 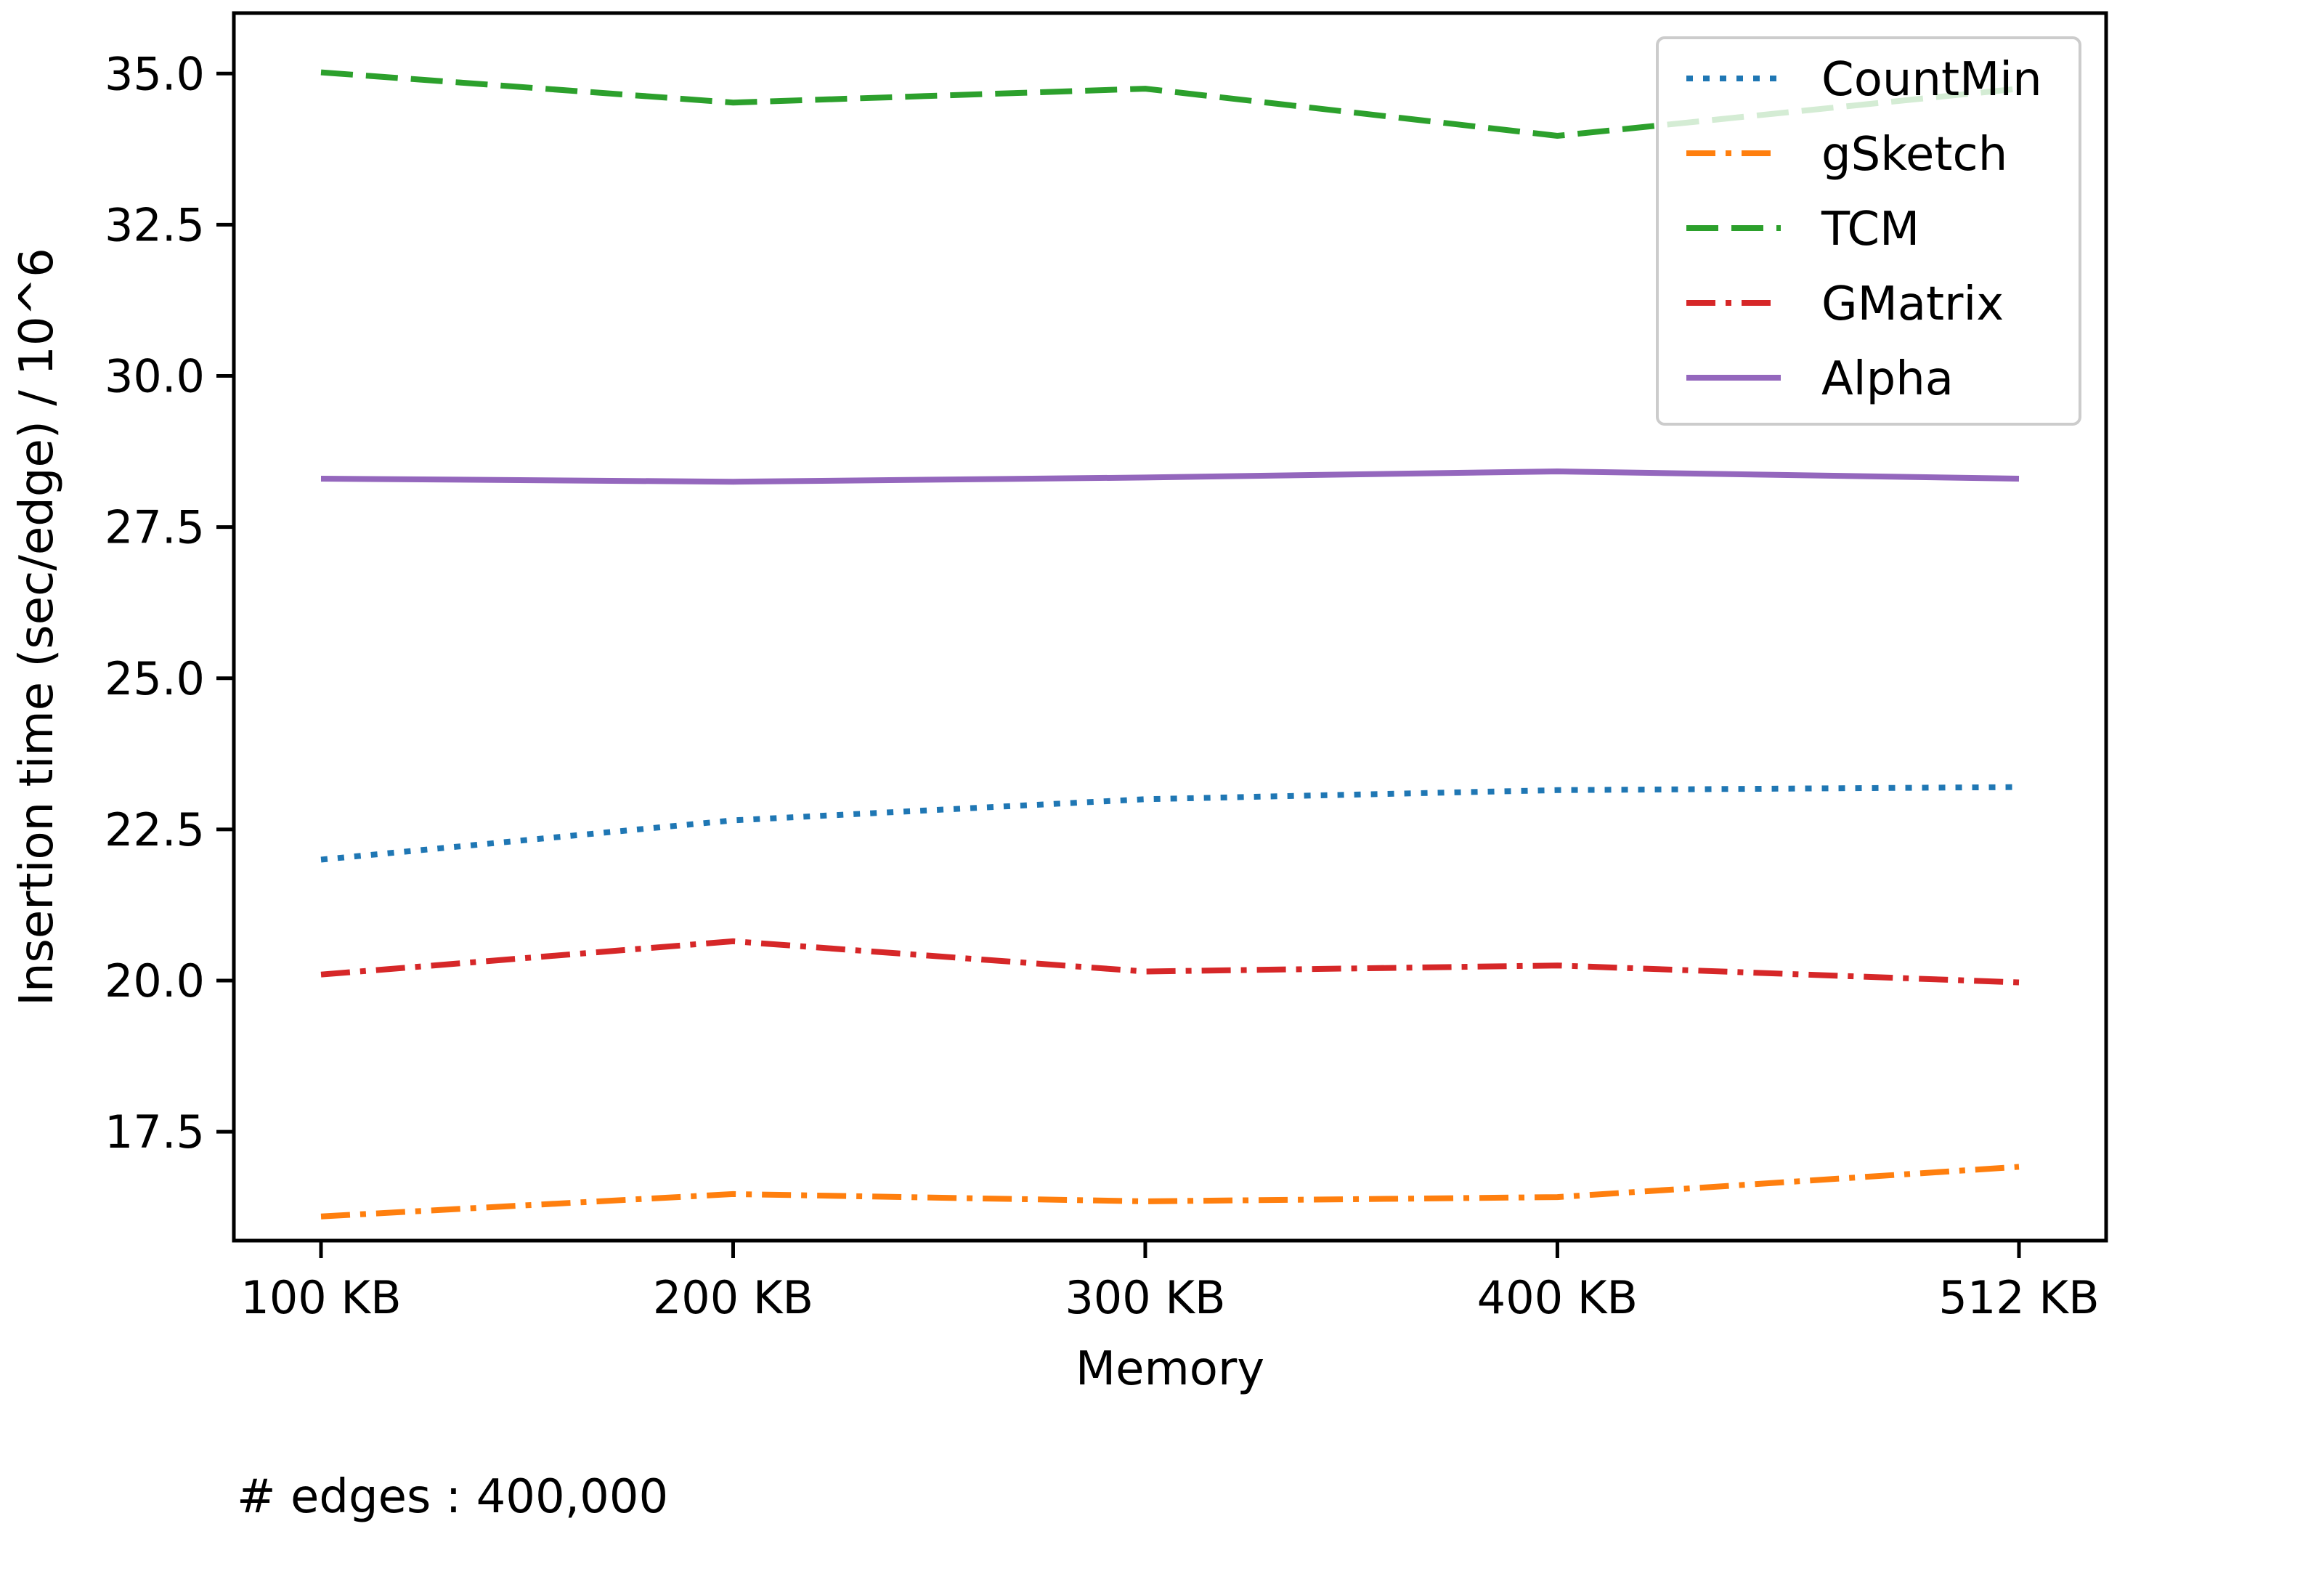 What do you see at coordinates (155, 829) in the screenshot?
I see `y-tick-label: 22.5` at bounding box center [155, 829].